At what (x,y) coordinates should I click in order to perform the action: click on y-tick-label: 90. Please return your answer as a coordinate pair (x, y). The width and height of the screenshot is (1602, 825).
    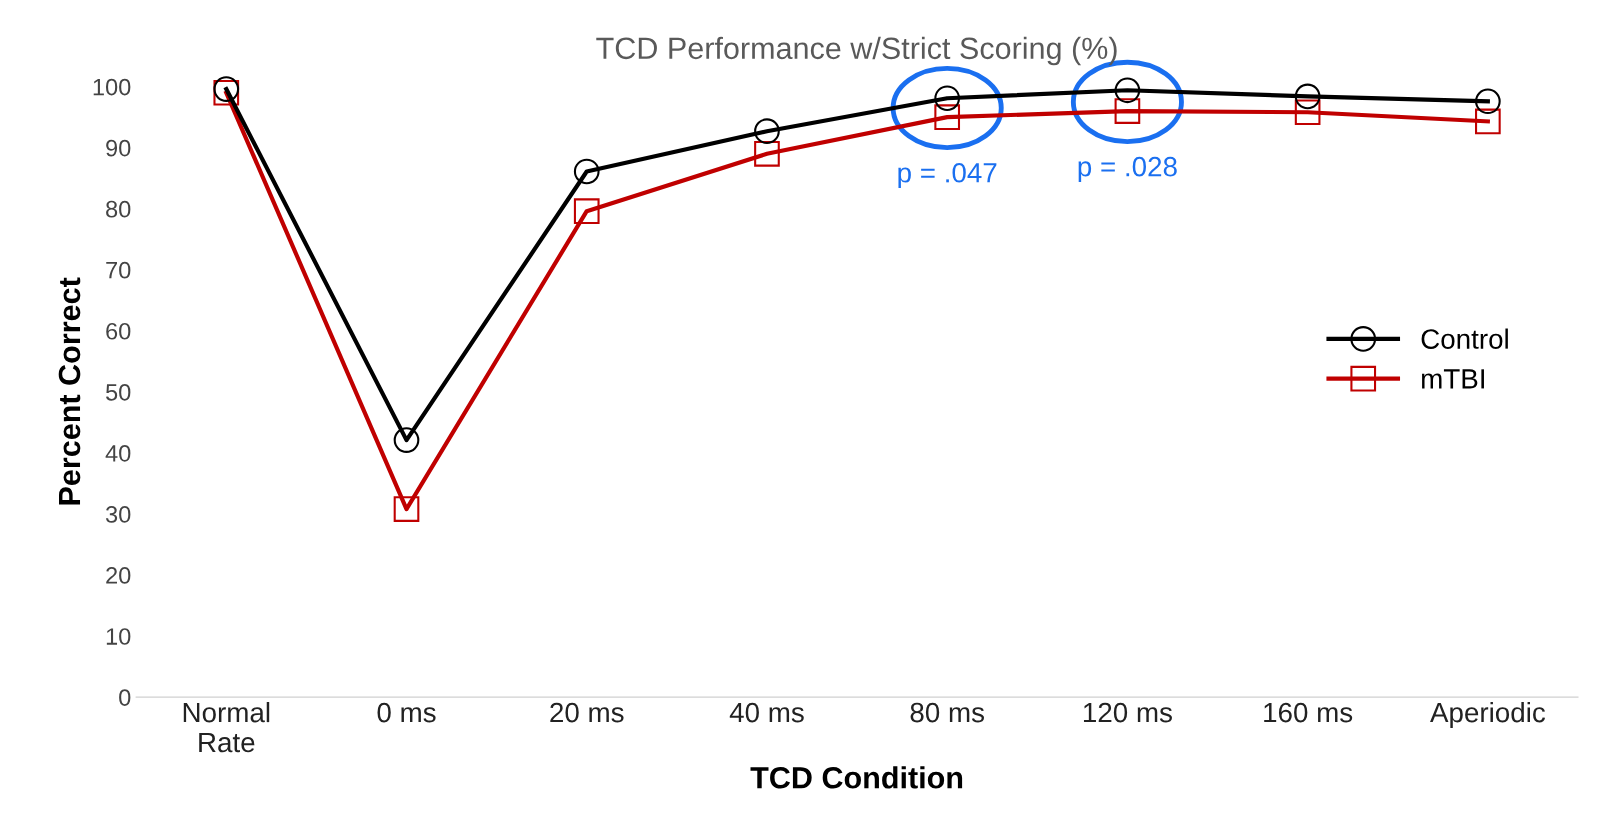
    Looking at the image, I should click on (118, 148).